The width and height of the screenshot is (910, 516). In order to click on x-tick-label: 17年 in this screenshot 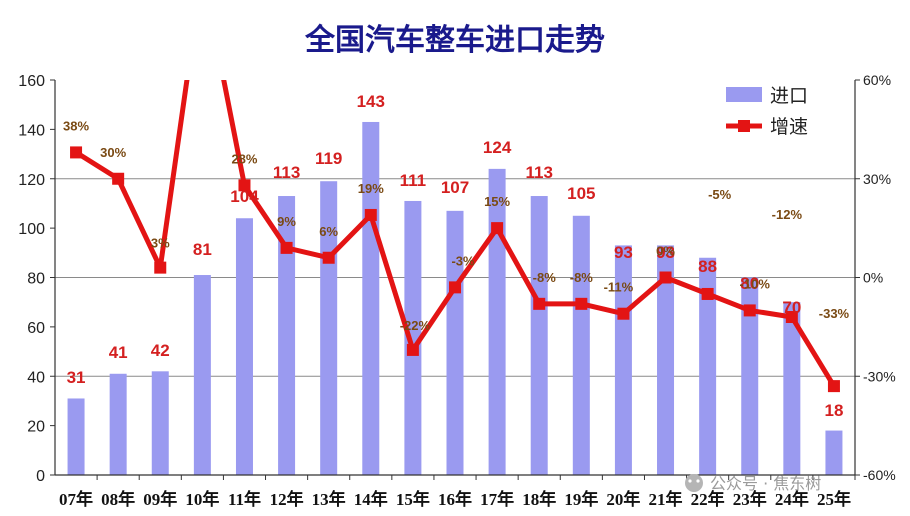, I will do `click(497, 499)`.